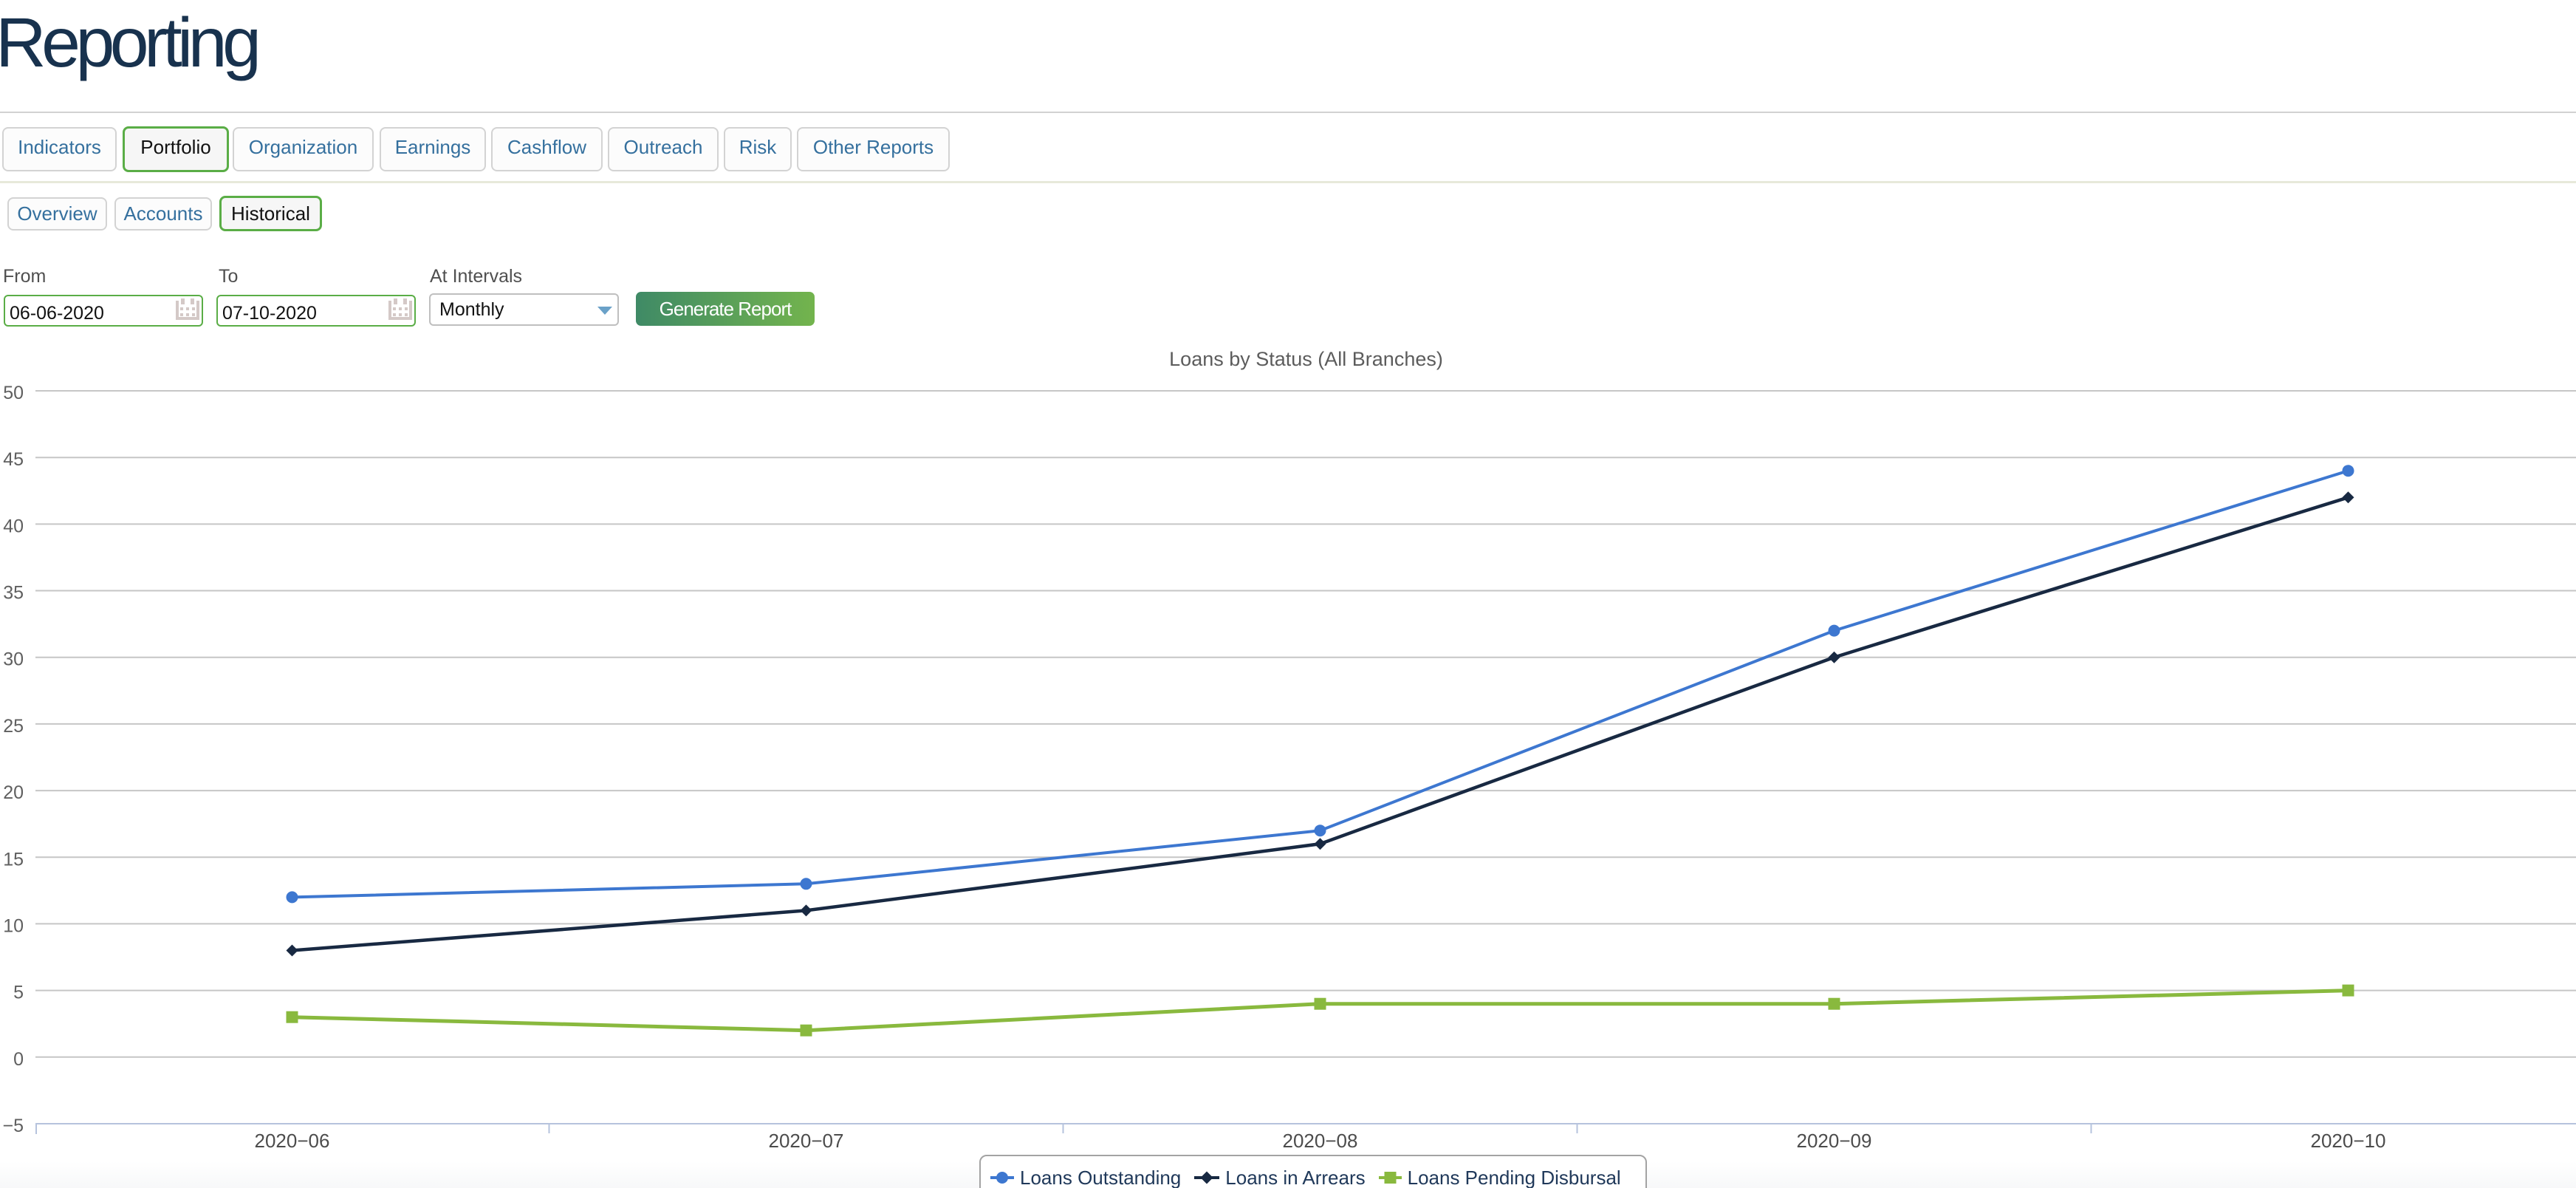  Describe the element at coordinates (13, 727) in the screenshot. I see `svg-text: 25` at that location.